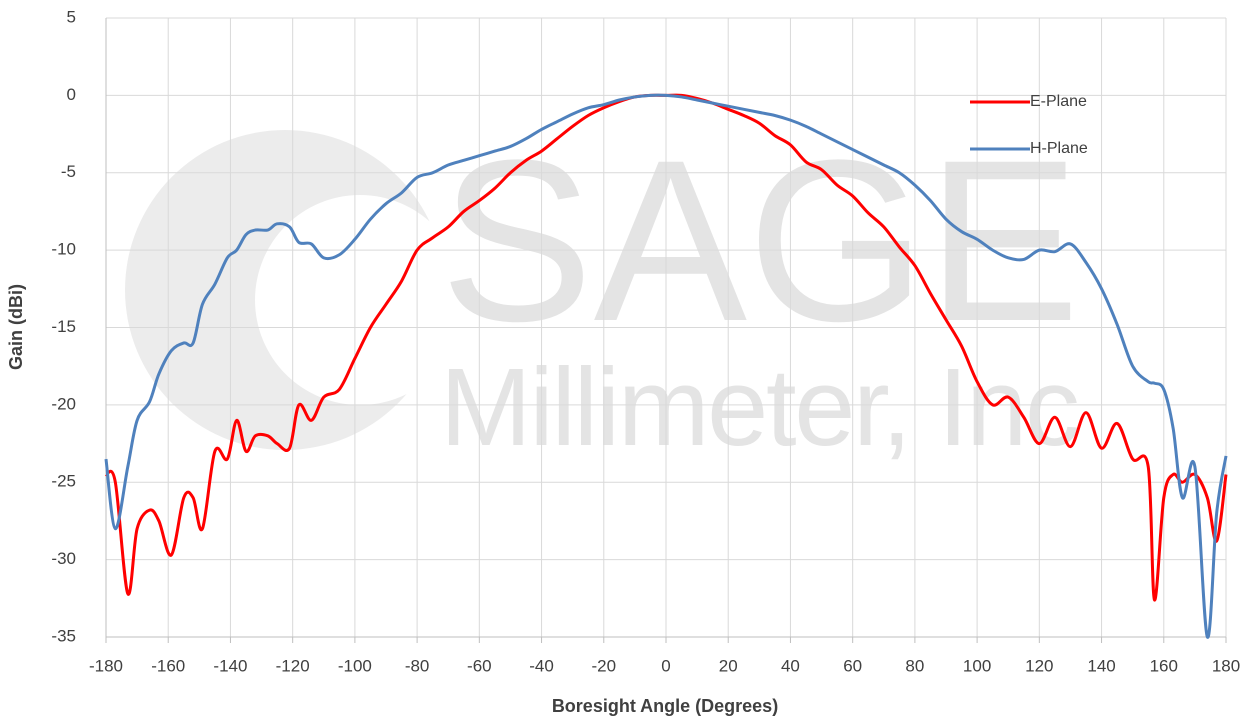 This screenshot has width=1253, height=728. I want to click on x-tick-label: 120, so click(1039, 665).